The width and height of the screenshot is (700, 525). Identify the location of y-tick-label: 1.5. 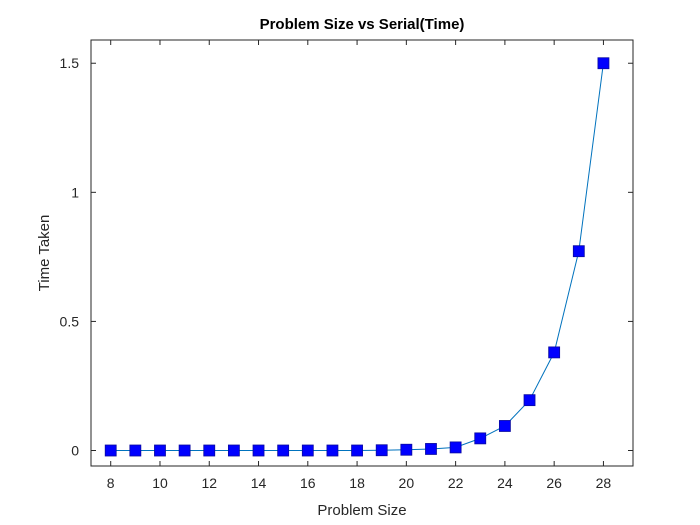
(70, 63).